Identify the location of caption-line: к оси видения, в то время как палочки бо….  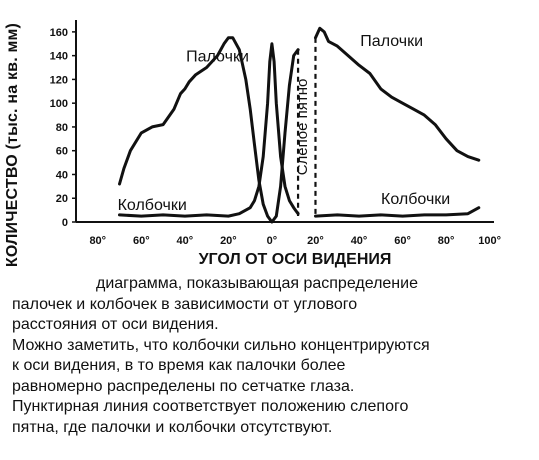
(179, 365).